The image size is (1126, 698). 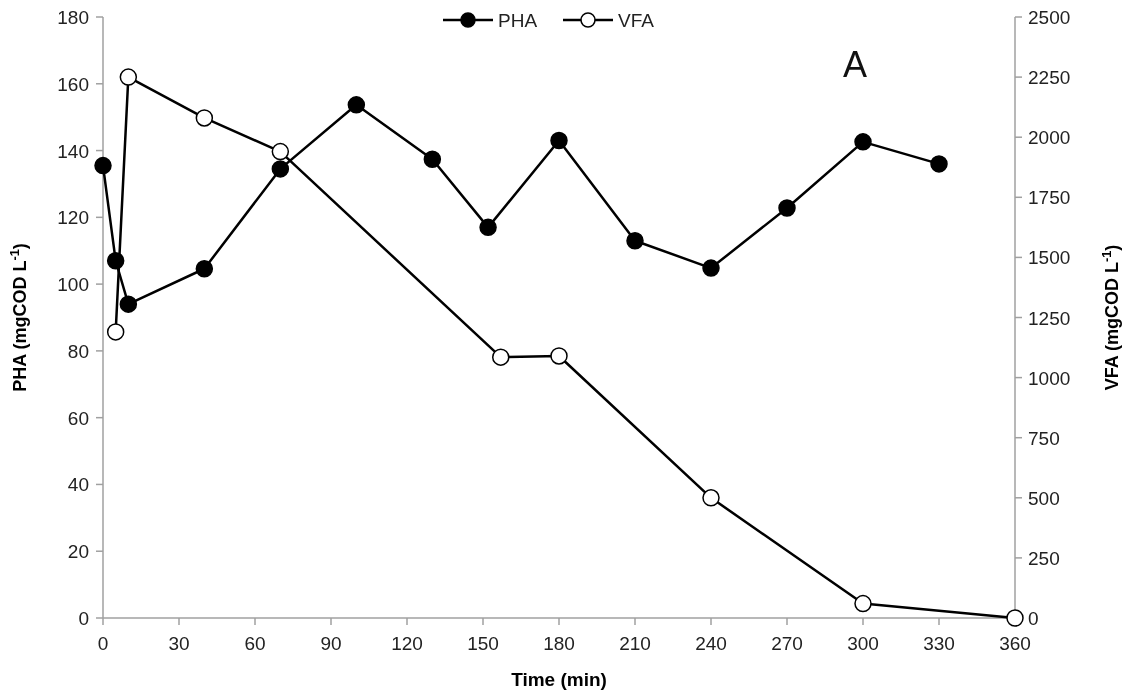 What do you see at coordinates (559, 643) in the screenshot?
I see `x-tick-label: 180` at bounding box center [559, 643].